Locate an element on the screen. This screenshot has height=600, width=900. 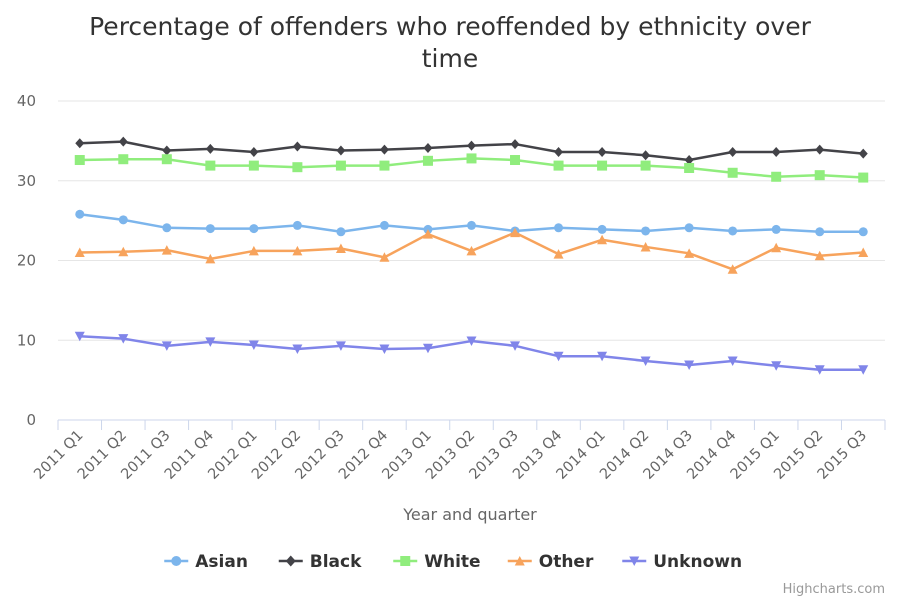
chart-title-line-2: time is located at coordinates (450, 58).